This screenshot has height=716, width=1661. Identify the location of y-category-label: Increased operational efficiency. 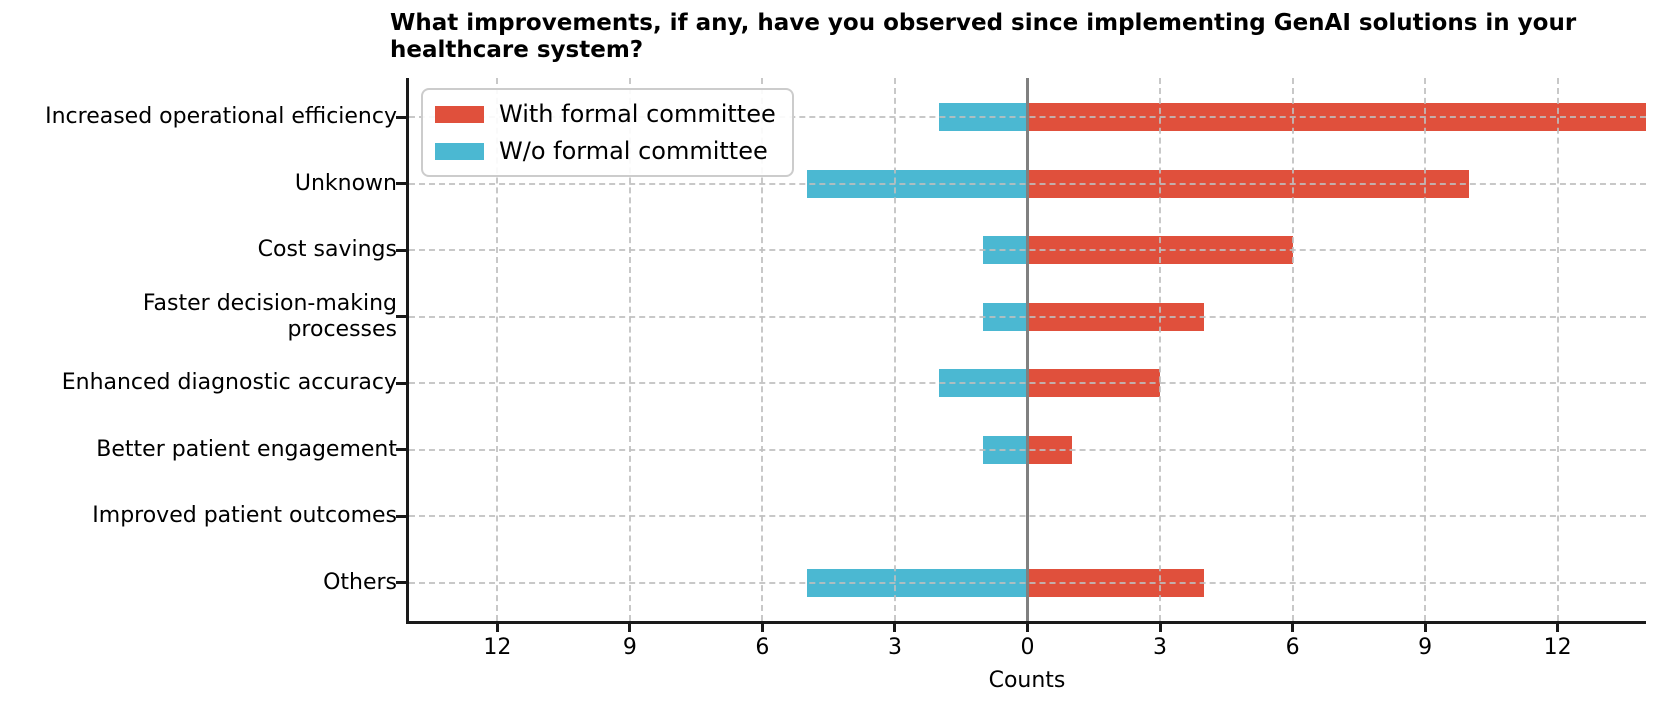
(221, 116).